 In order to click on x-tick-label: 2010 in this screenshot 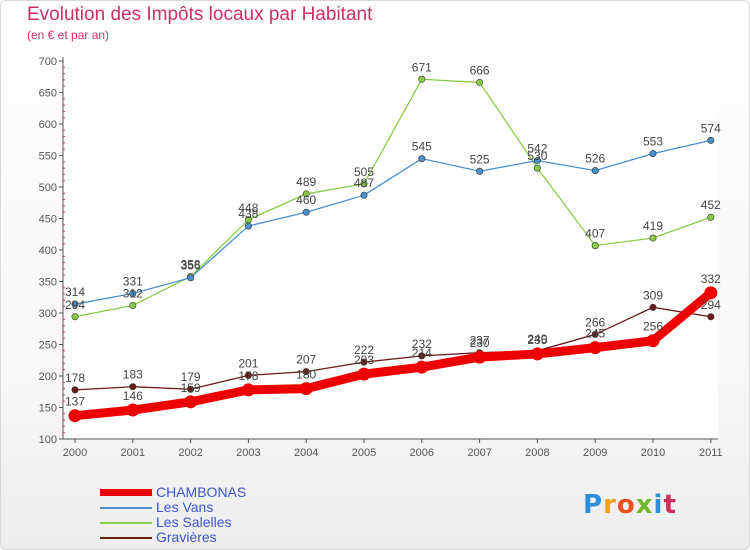, I will do `click(653, 453)`.